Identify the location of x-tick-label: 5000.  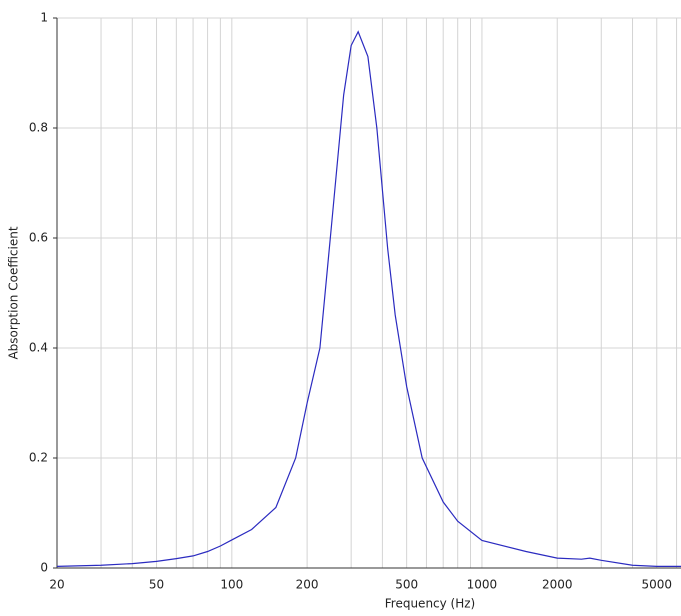
(656, 585).